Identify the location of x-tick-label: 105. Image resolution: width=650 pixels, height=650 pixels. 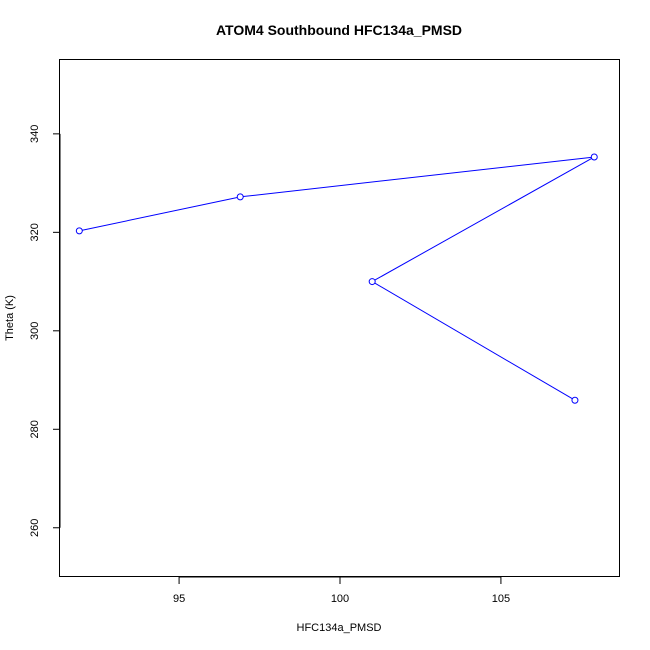
(501, 599).